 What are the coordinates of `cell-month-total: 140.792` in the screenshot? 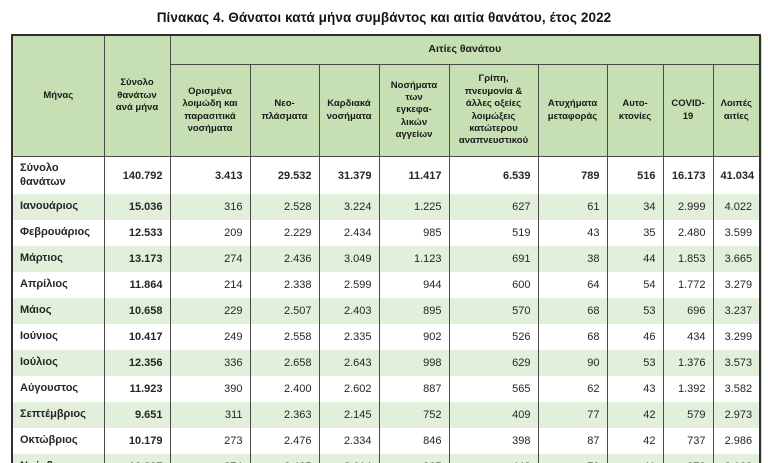 It's located at (137, 175).